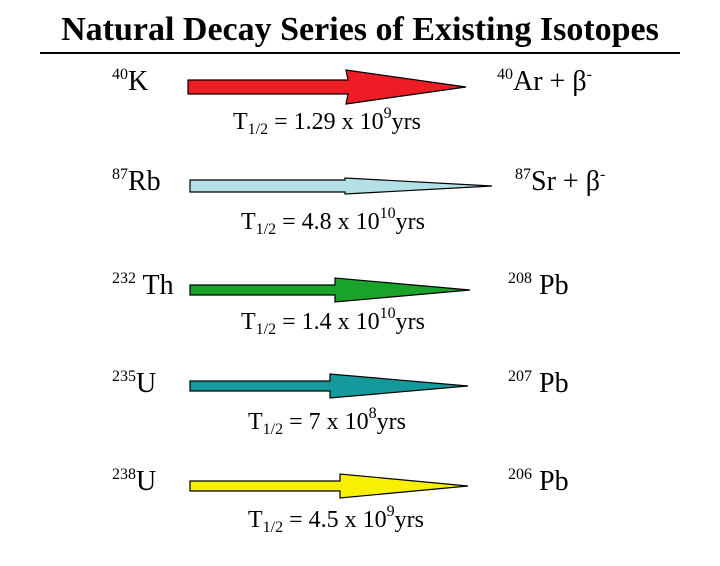 Image resolution: width=720 pixels, height=566 pixels. I want to click on title-underline, so click(360, 53).